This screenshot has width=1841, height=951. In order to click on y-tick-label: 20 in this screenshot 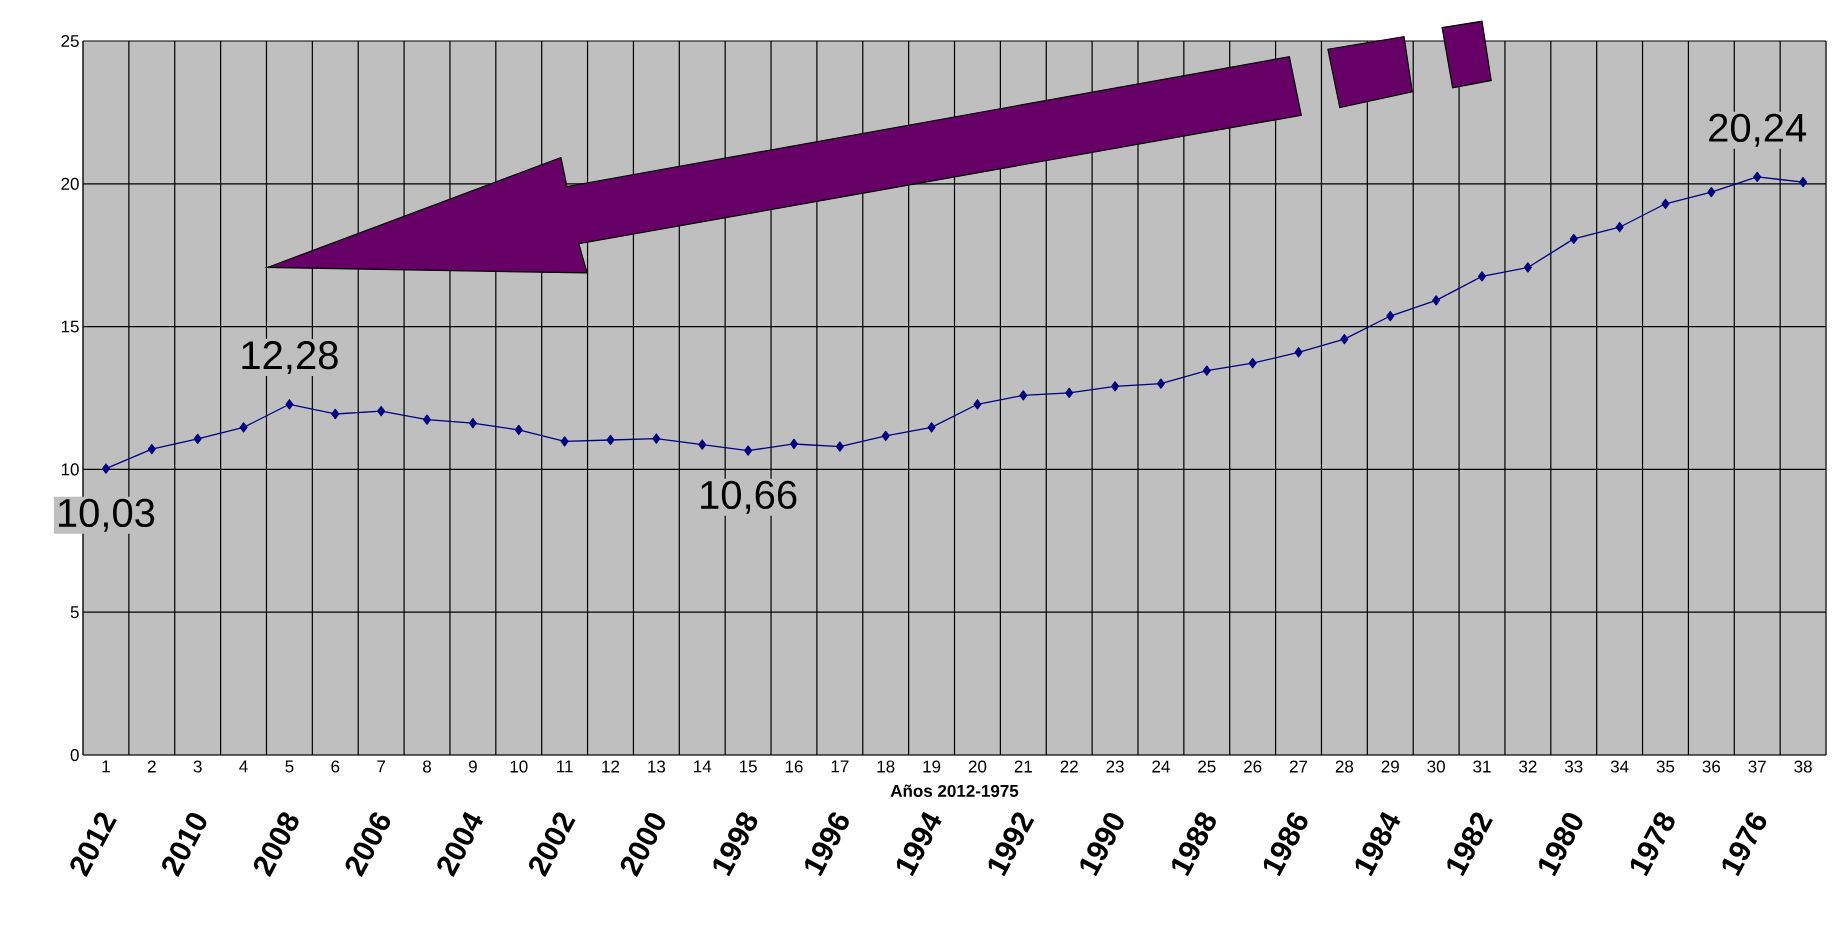, I will do `click(70, 183)`.